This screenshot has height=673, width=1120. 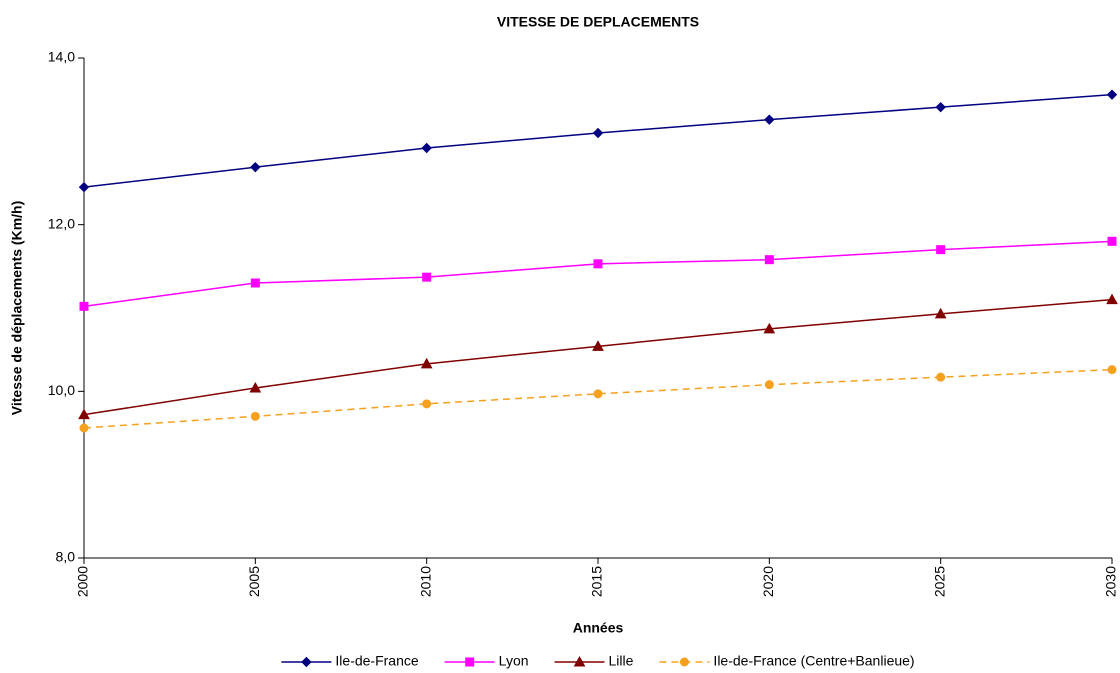 I want to click on legend-label: Ile-de-France (Centre+Banlieue), so click(x=813, y=661).